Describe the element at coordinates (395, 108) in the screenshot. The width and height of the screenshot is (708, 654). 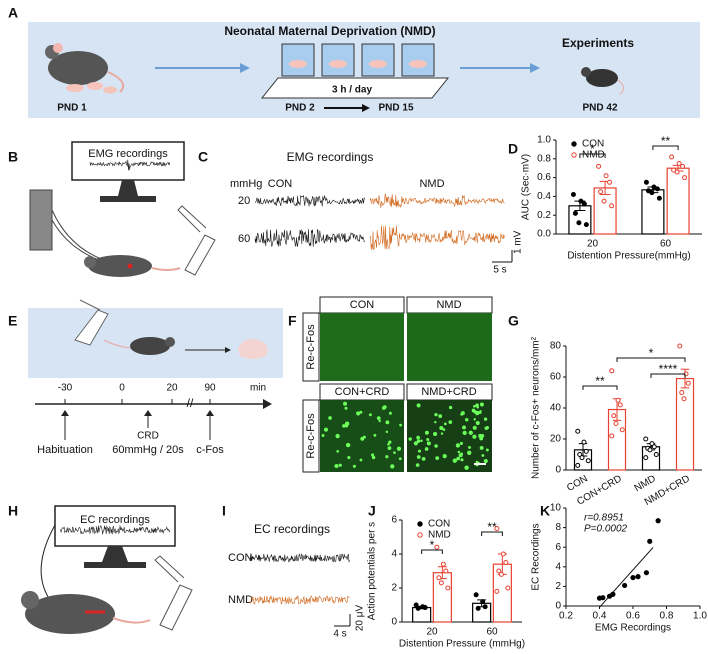
I see `to-label: PND 15` at that location.